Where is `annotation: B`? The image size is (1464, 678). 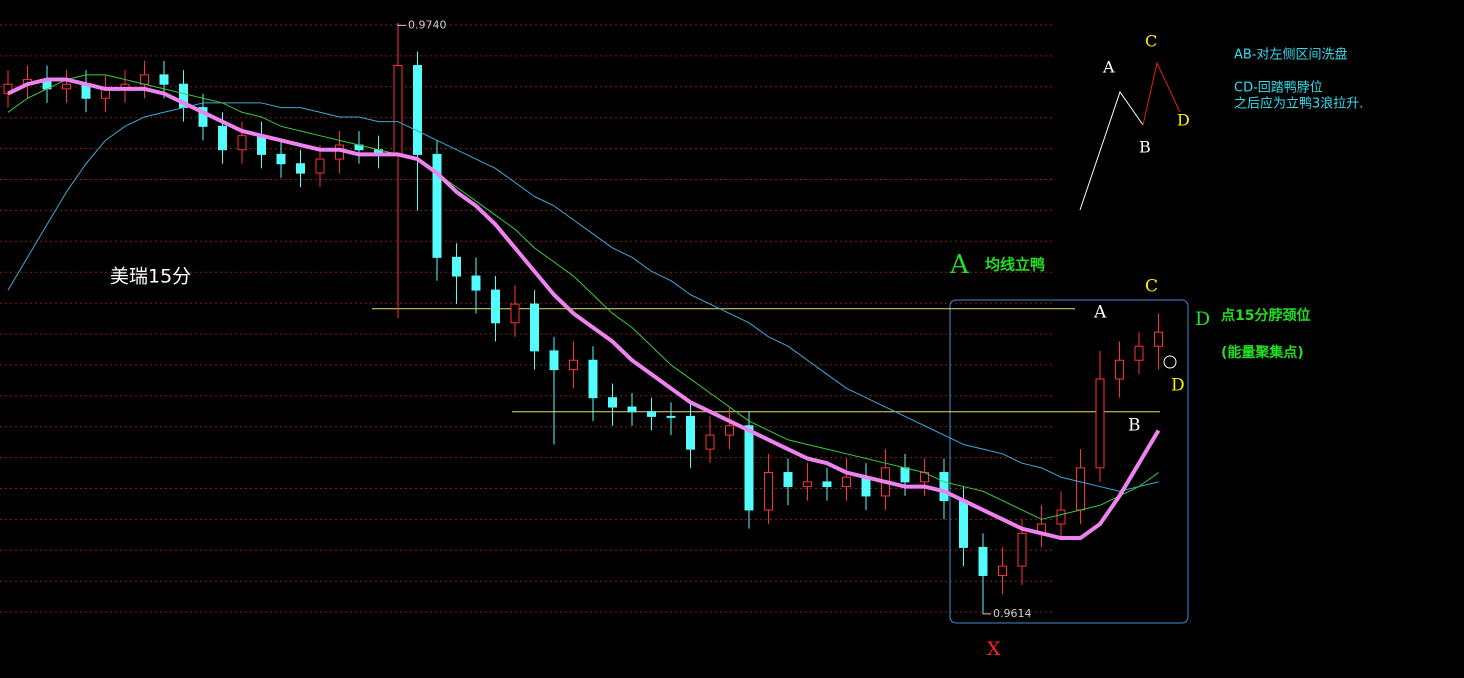
annotation: B is located at coordinates (1134, 426).